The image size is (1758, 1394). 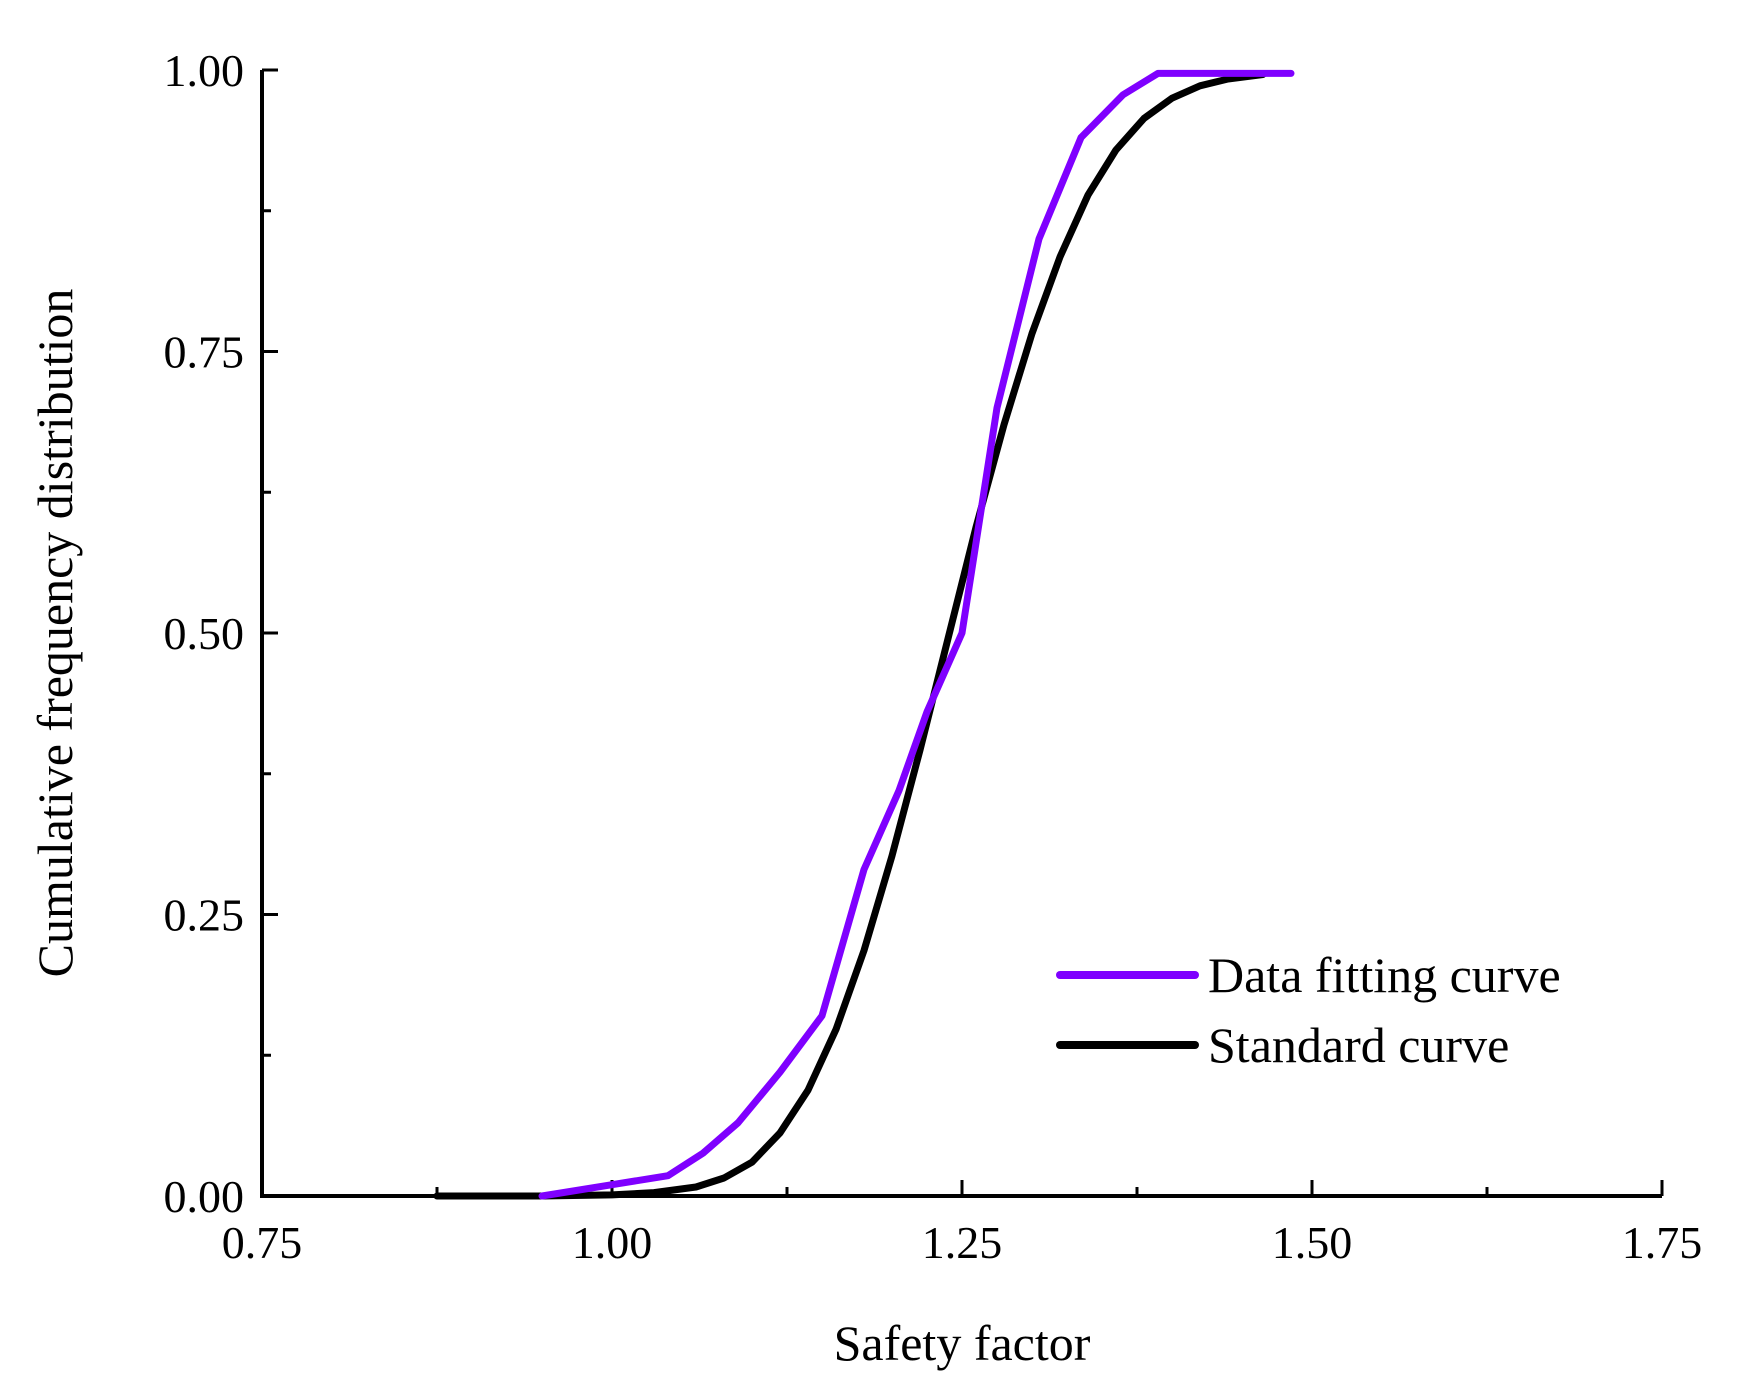 I want to click on x-tick-label: 1.00, so click(x=612, y=1242).